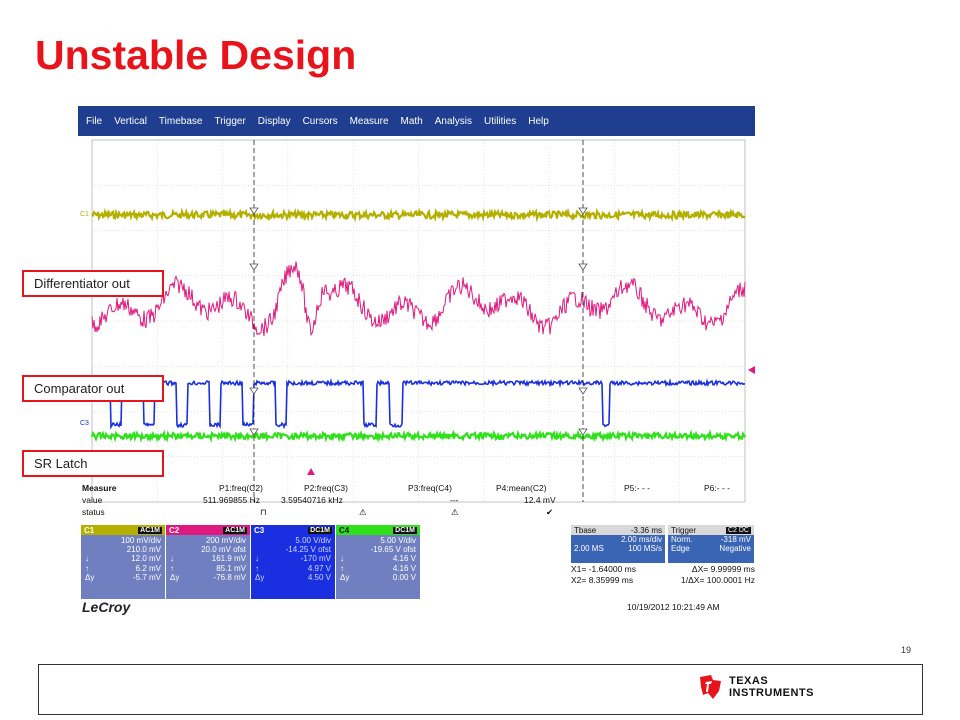 This screenshot has height=720, width=960. Describe the element at coordinates (174, 530) in the screenshot. I see `c2-name: C2` at that location.